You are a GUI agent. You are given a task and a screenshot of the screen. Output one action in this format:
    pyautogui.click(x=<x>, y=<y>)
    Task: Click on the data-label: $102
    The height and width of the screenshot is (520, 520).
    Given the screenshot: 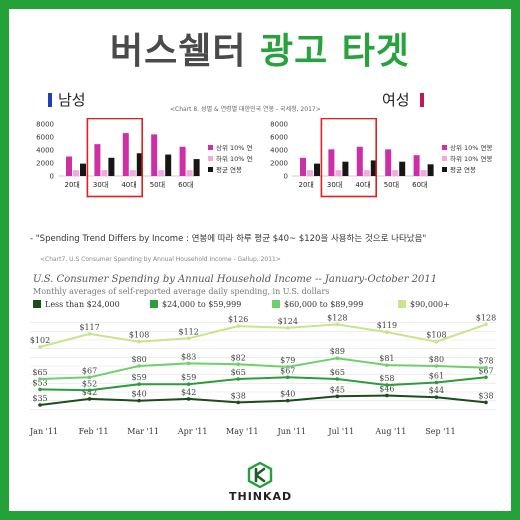 What is the action you would take?
    pyautogui.click(x=40, y=340)
    